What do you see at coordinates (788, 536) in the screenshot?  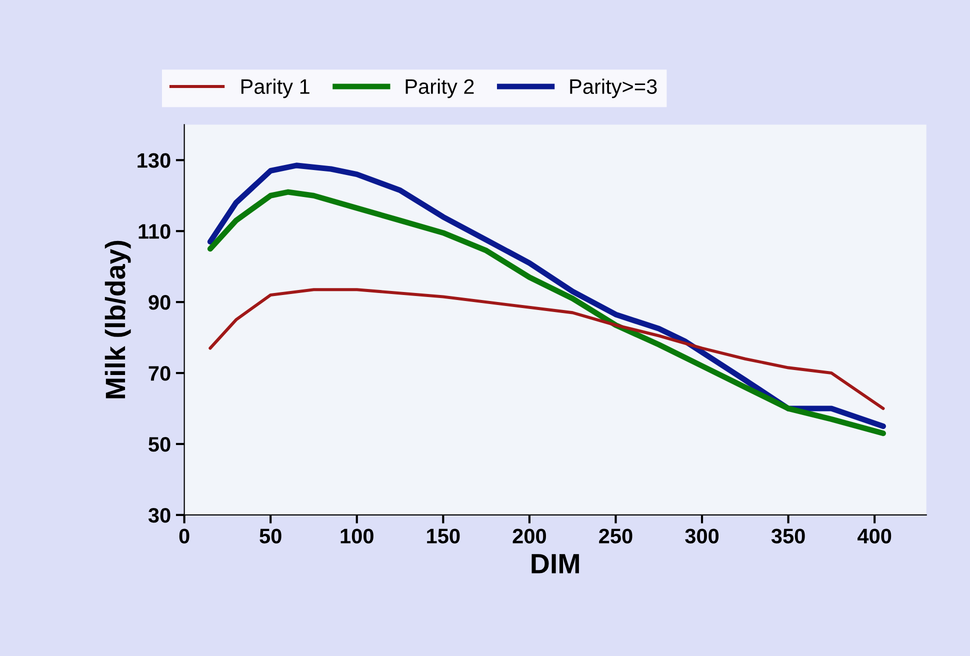 I see `x-tick-label: 350` at bounding box center [788, 536].